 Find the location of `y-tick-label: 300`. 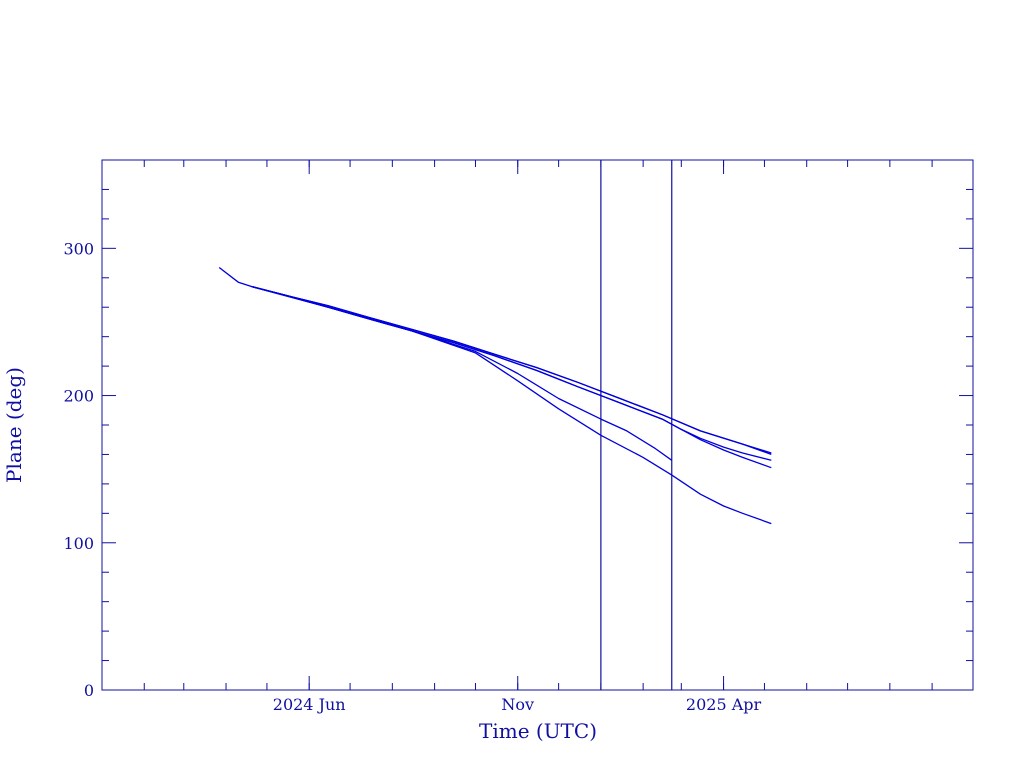

y-tick-label: 300 is located at coordinates (78, 248).